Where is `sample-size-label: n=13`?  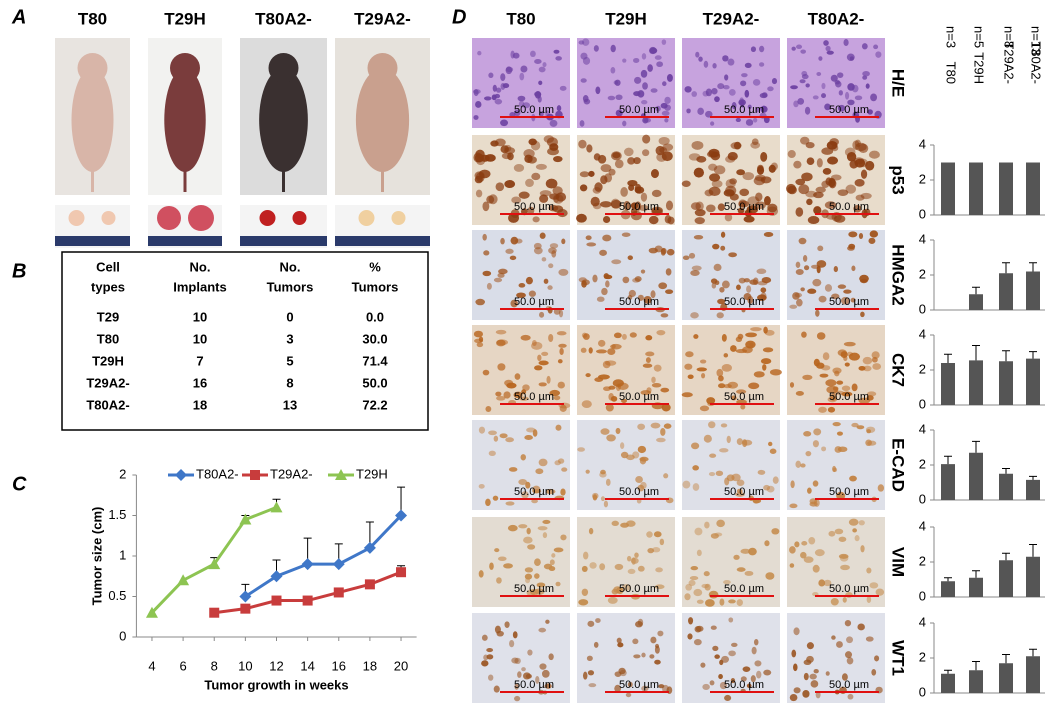 sample-size-label: n=13 is located at coordinates (1036, 40).